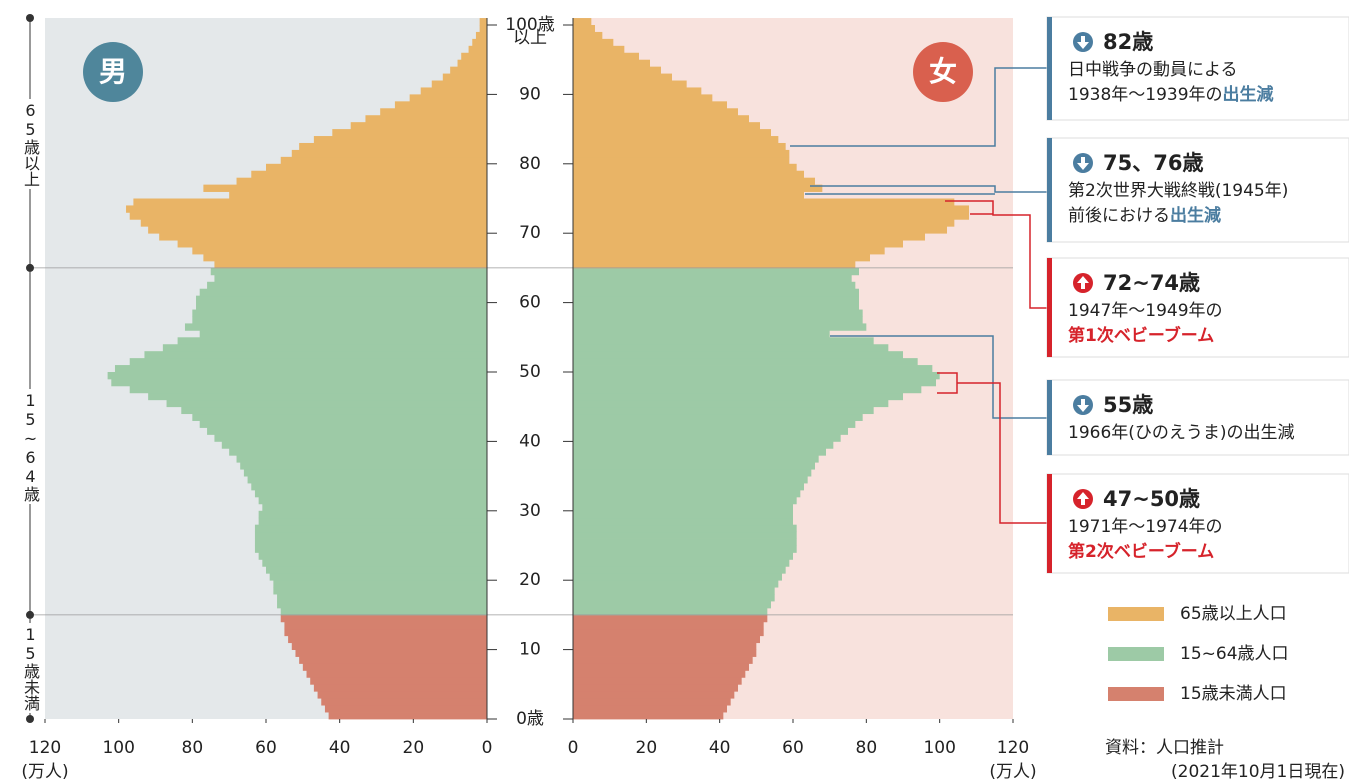 This screenshot has height=783, width=1349. Describe the element at coordinates (720, 748) in the screenshot. I see `x-tick-label: 40` at that location.